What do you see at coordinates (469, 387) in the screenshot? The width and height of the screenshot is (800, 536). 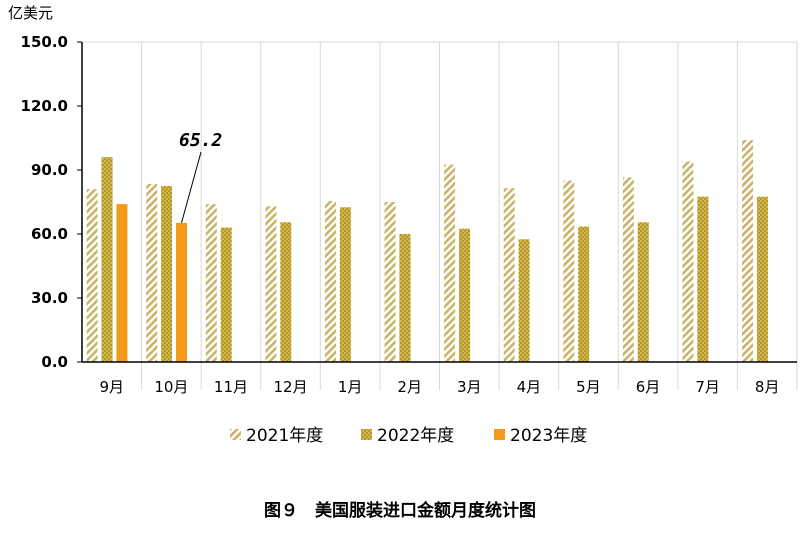 I see `x-tick-label: 3月` at bounding box center [469, 387].